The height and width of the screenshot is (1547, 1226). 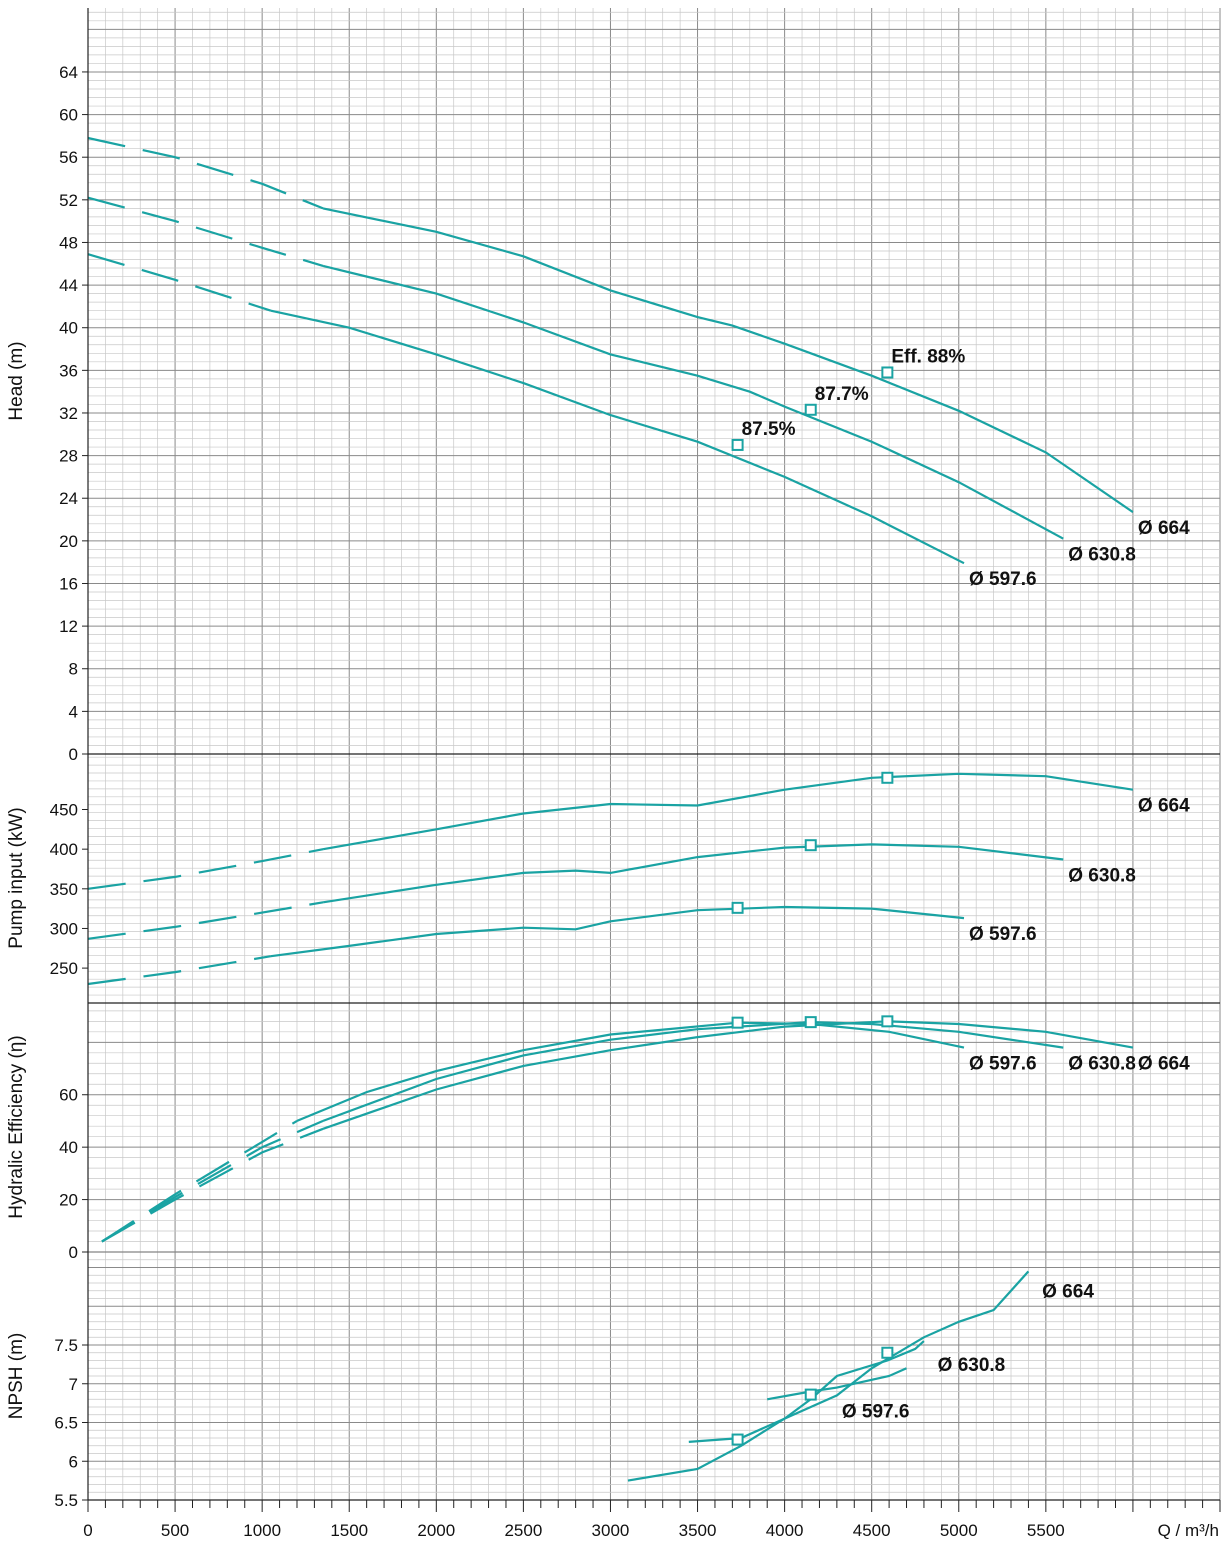 I want to click on y-tick-label: 44, so click(x=68, y=285).